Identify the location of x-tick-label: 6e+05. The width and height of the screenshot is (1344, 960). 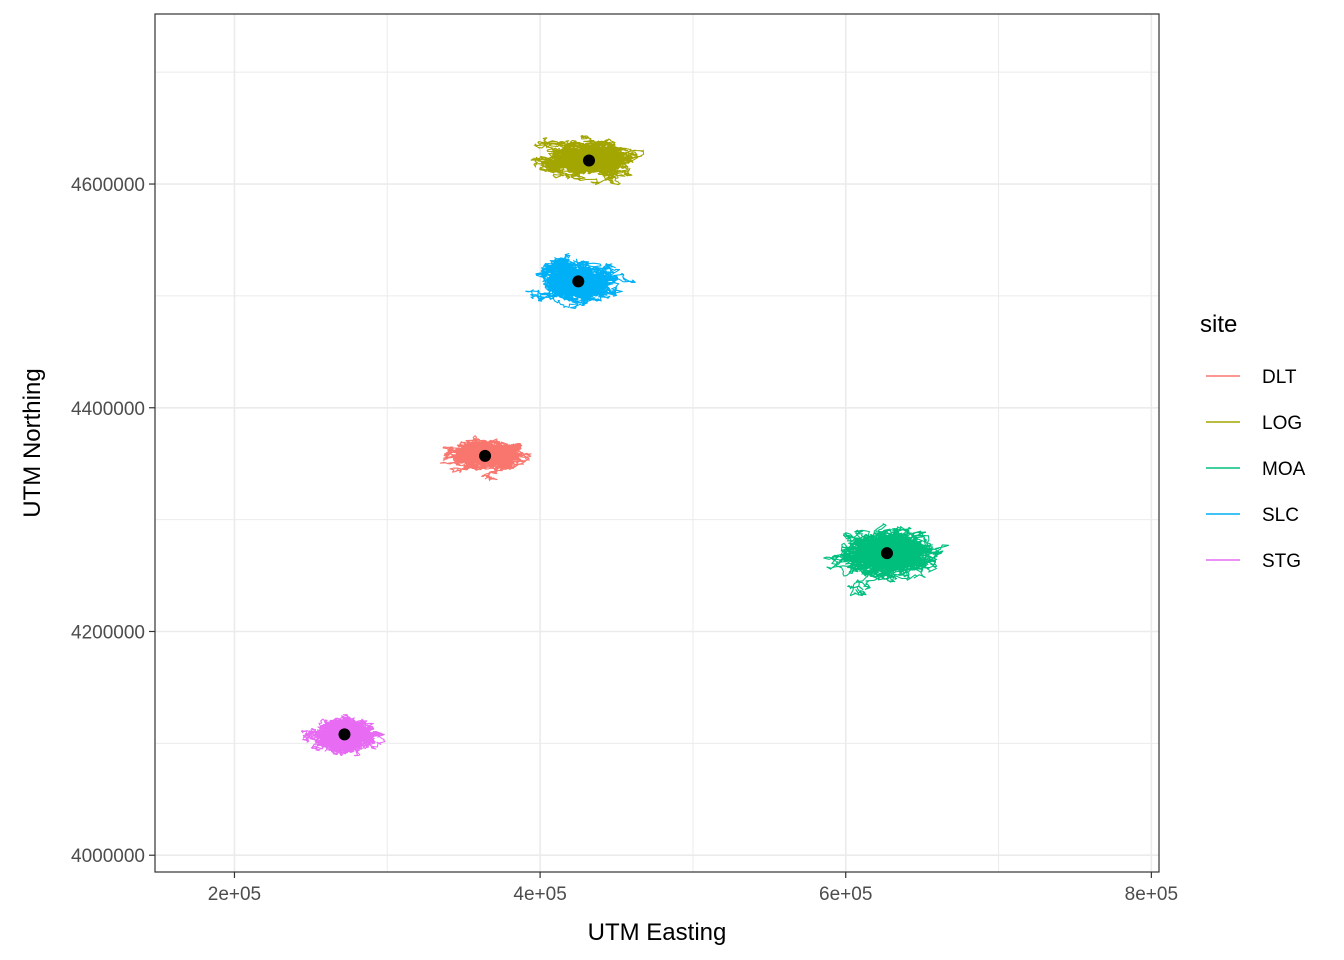
(845, 894).